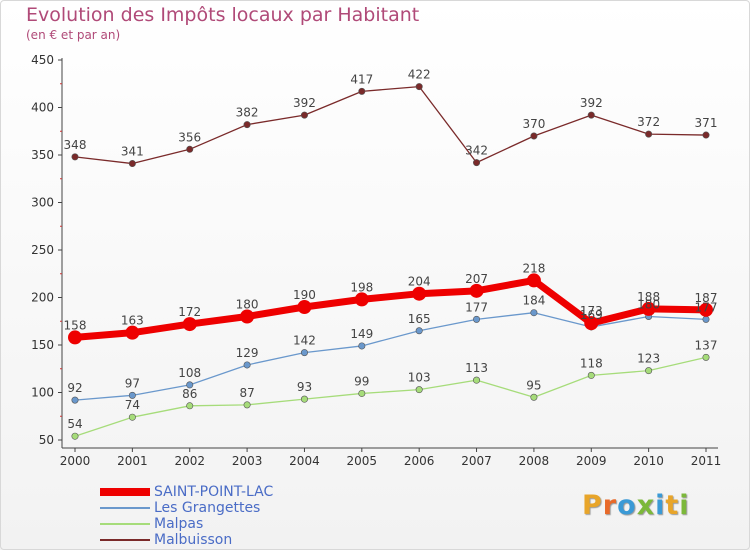  What do you see at coordinates (74, 424) in the screenshot?
I see `data-label-malpas: 54` at bounding box center [74, 424].